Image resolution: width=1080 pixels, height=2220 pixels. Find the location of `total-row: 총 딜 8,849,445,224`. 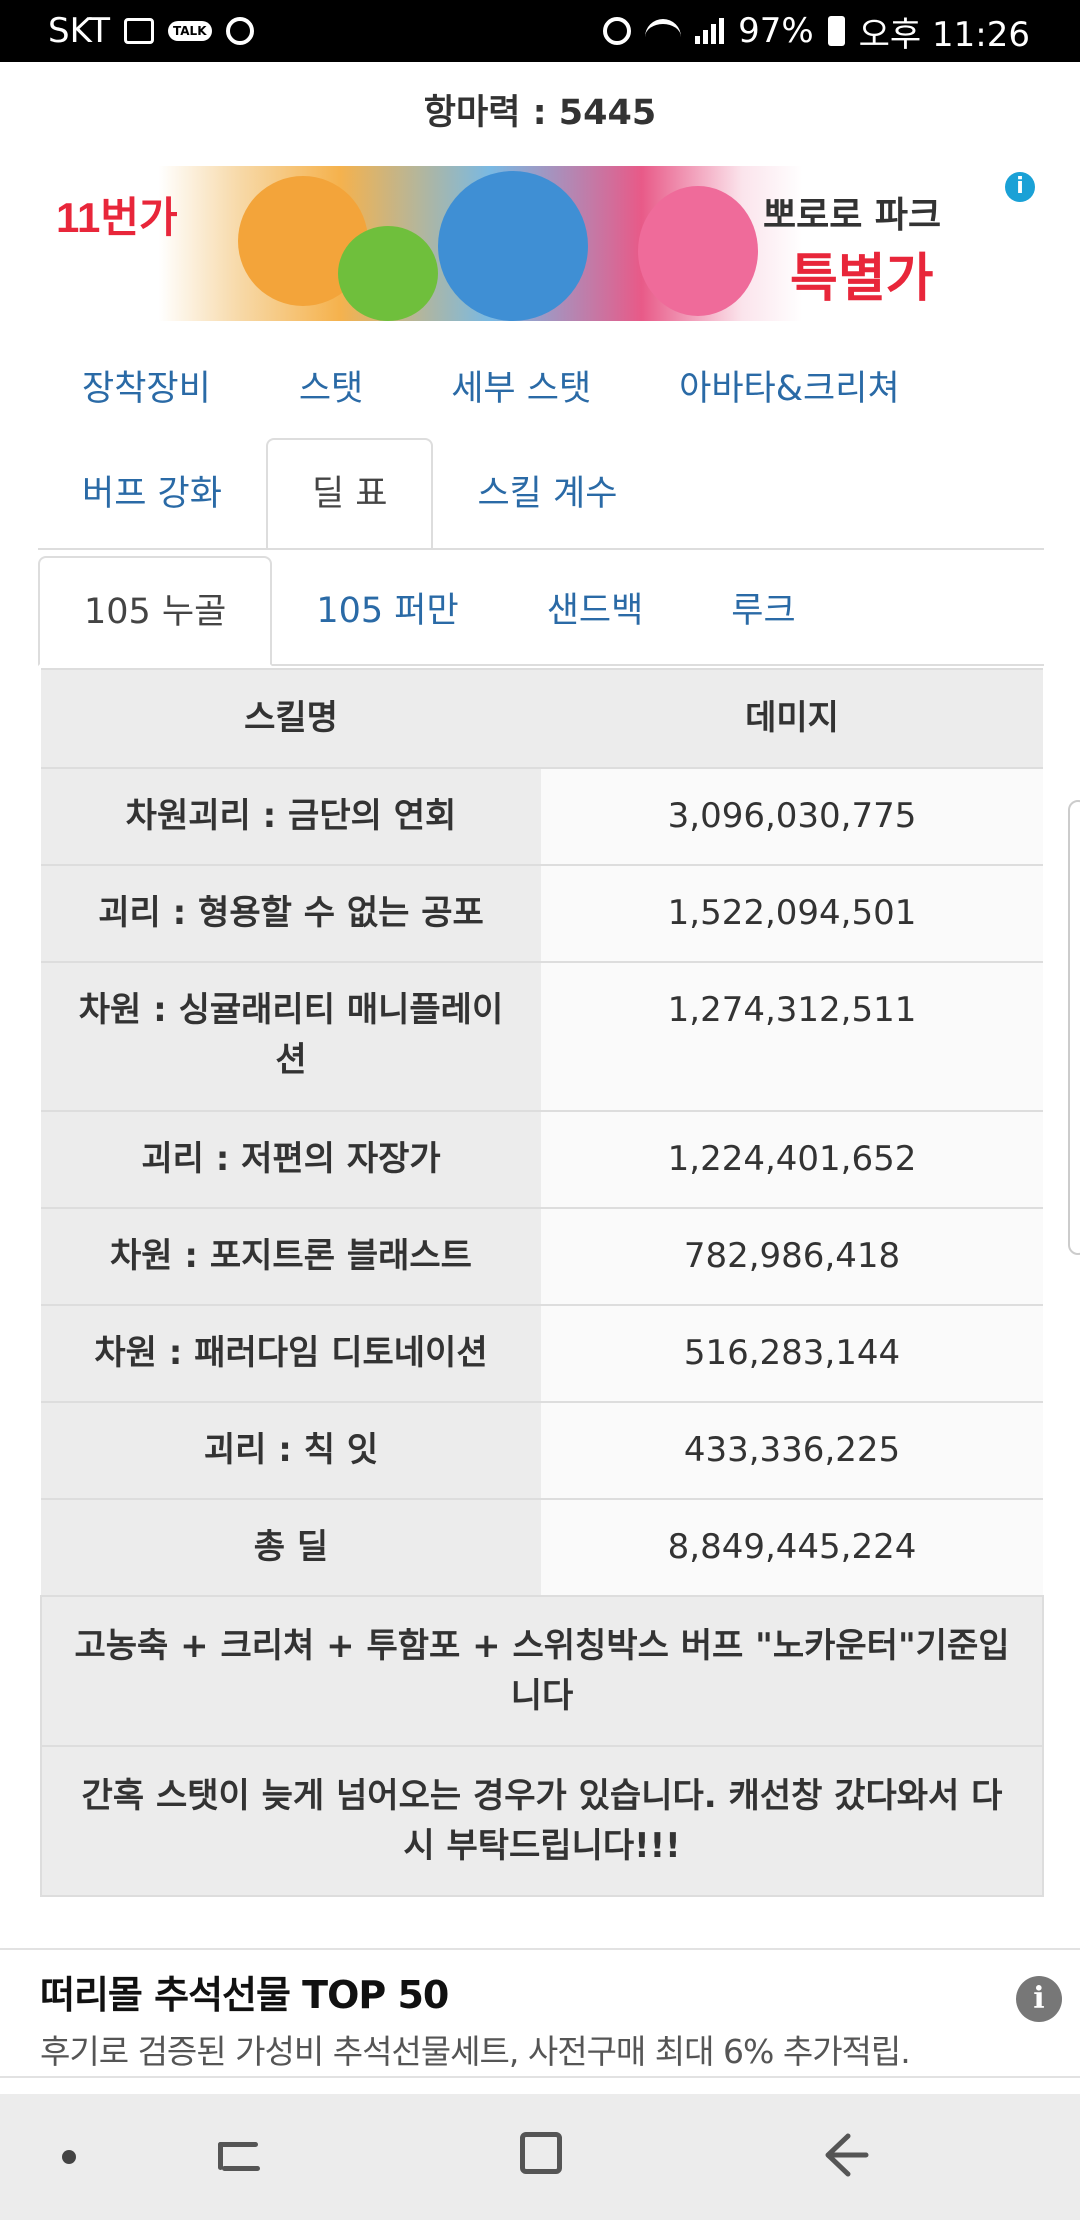

total-row: 총 딜 8,849,445,224 is located at coordinates (542, 1547).